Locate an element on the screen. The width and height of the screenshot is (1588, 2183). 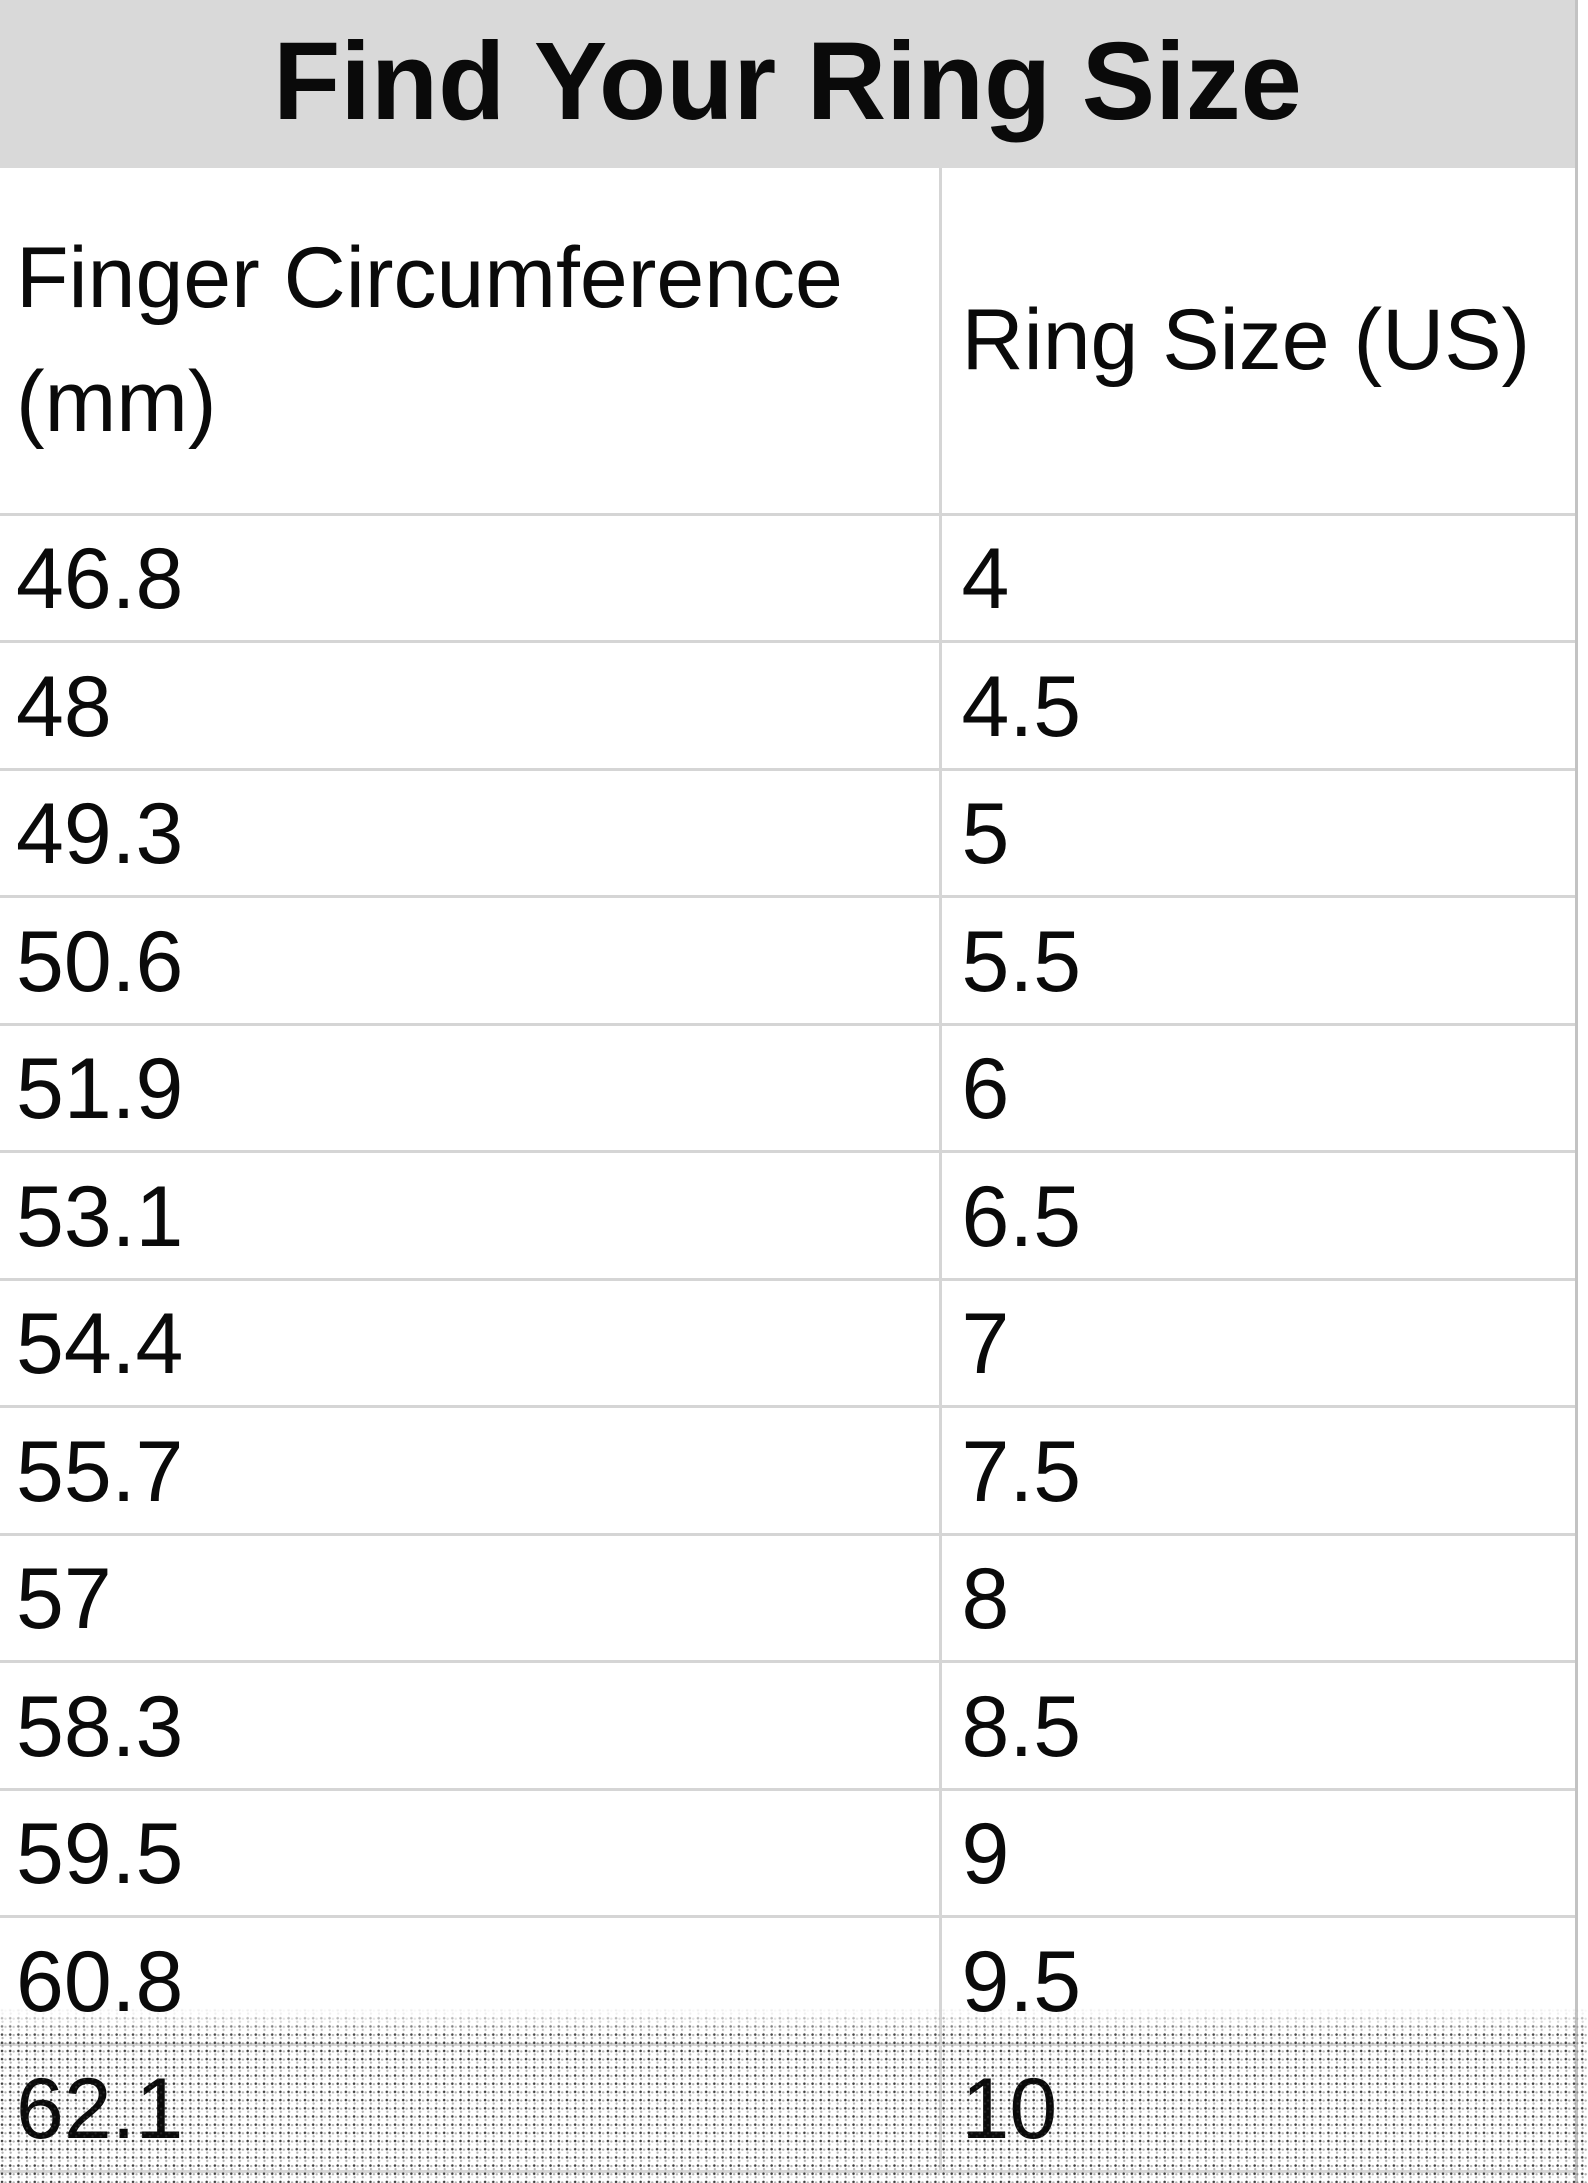
table-row: 49.3 5 is located at coordinates (787, 832).